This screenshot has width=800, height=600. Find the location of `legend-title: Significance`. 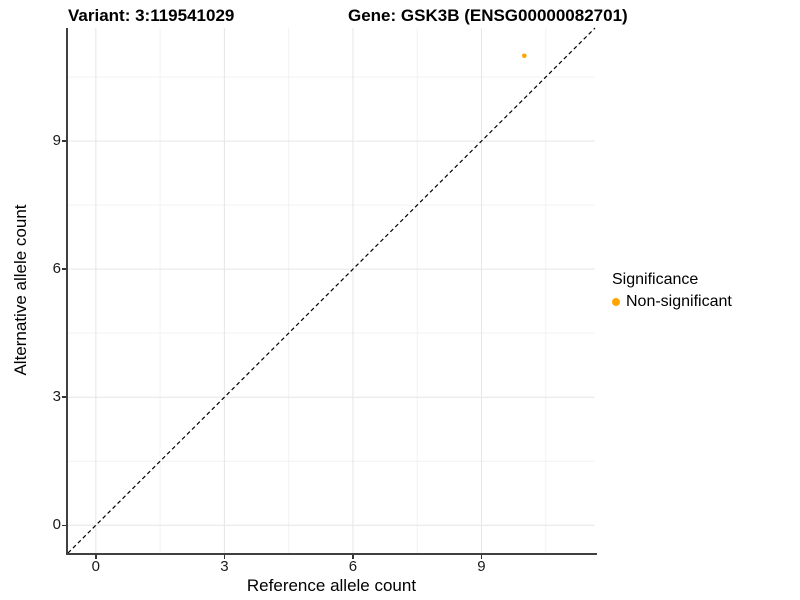

legend-title: Significance is located at coordinates (655, 279).